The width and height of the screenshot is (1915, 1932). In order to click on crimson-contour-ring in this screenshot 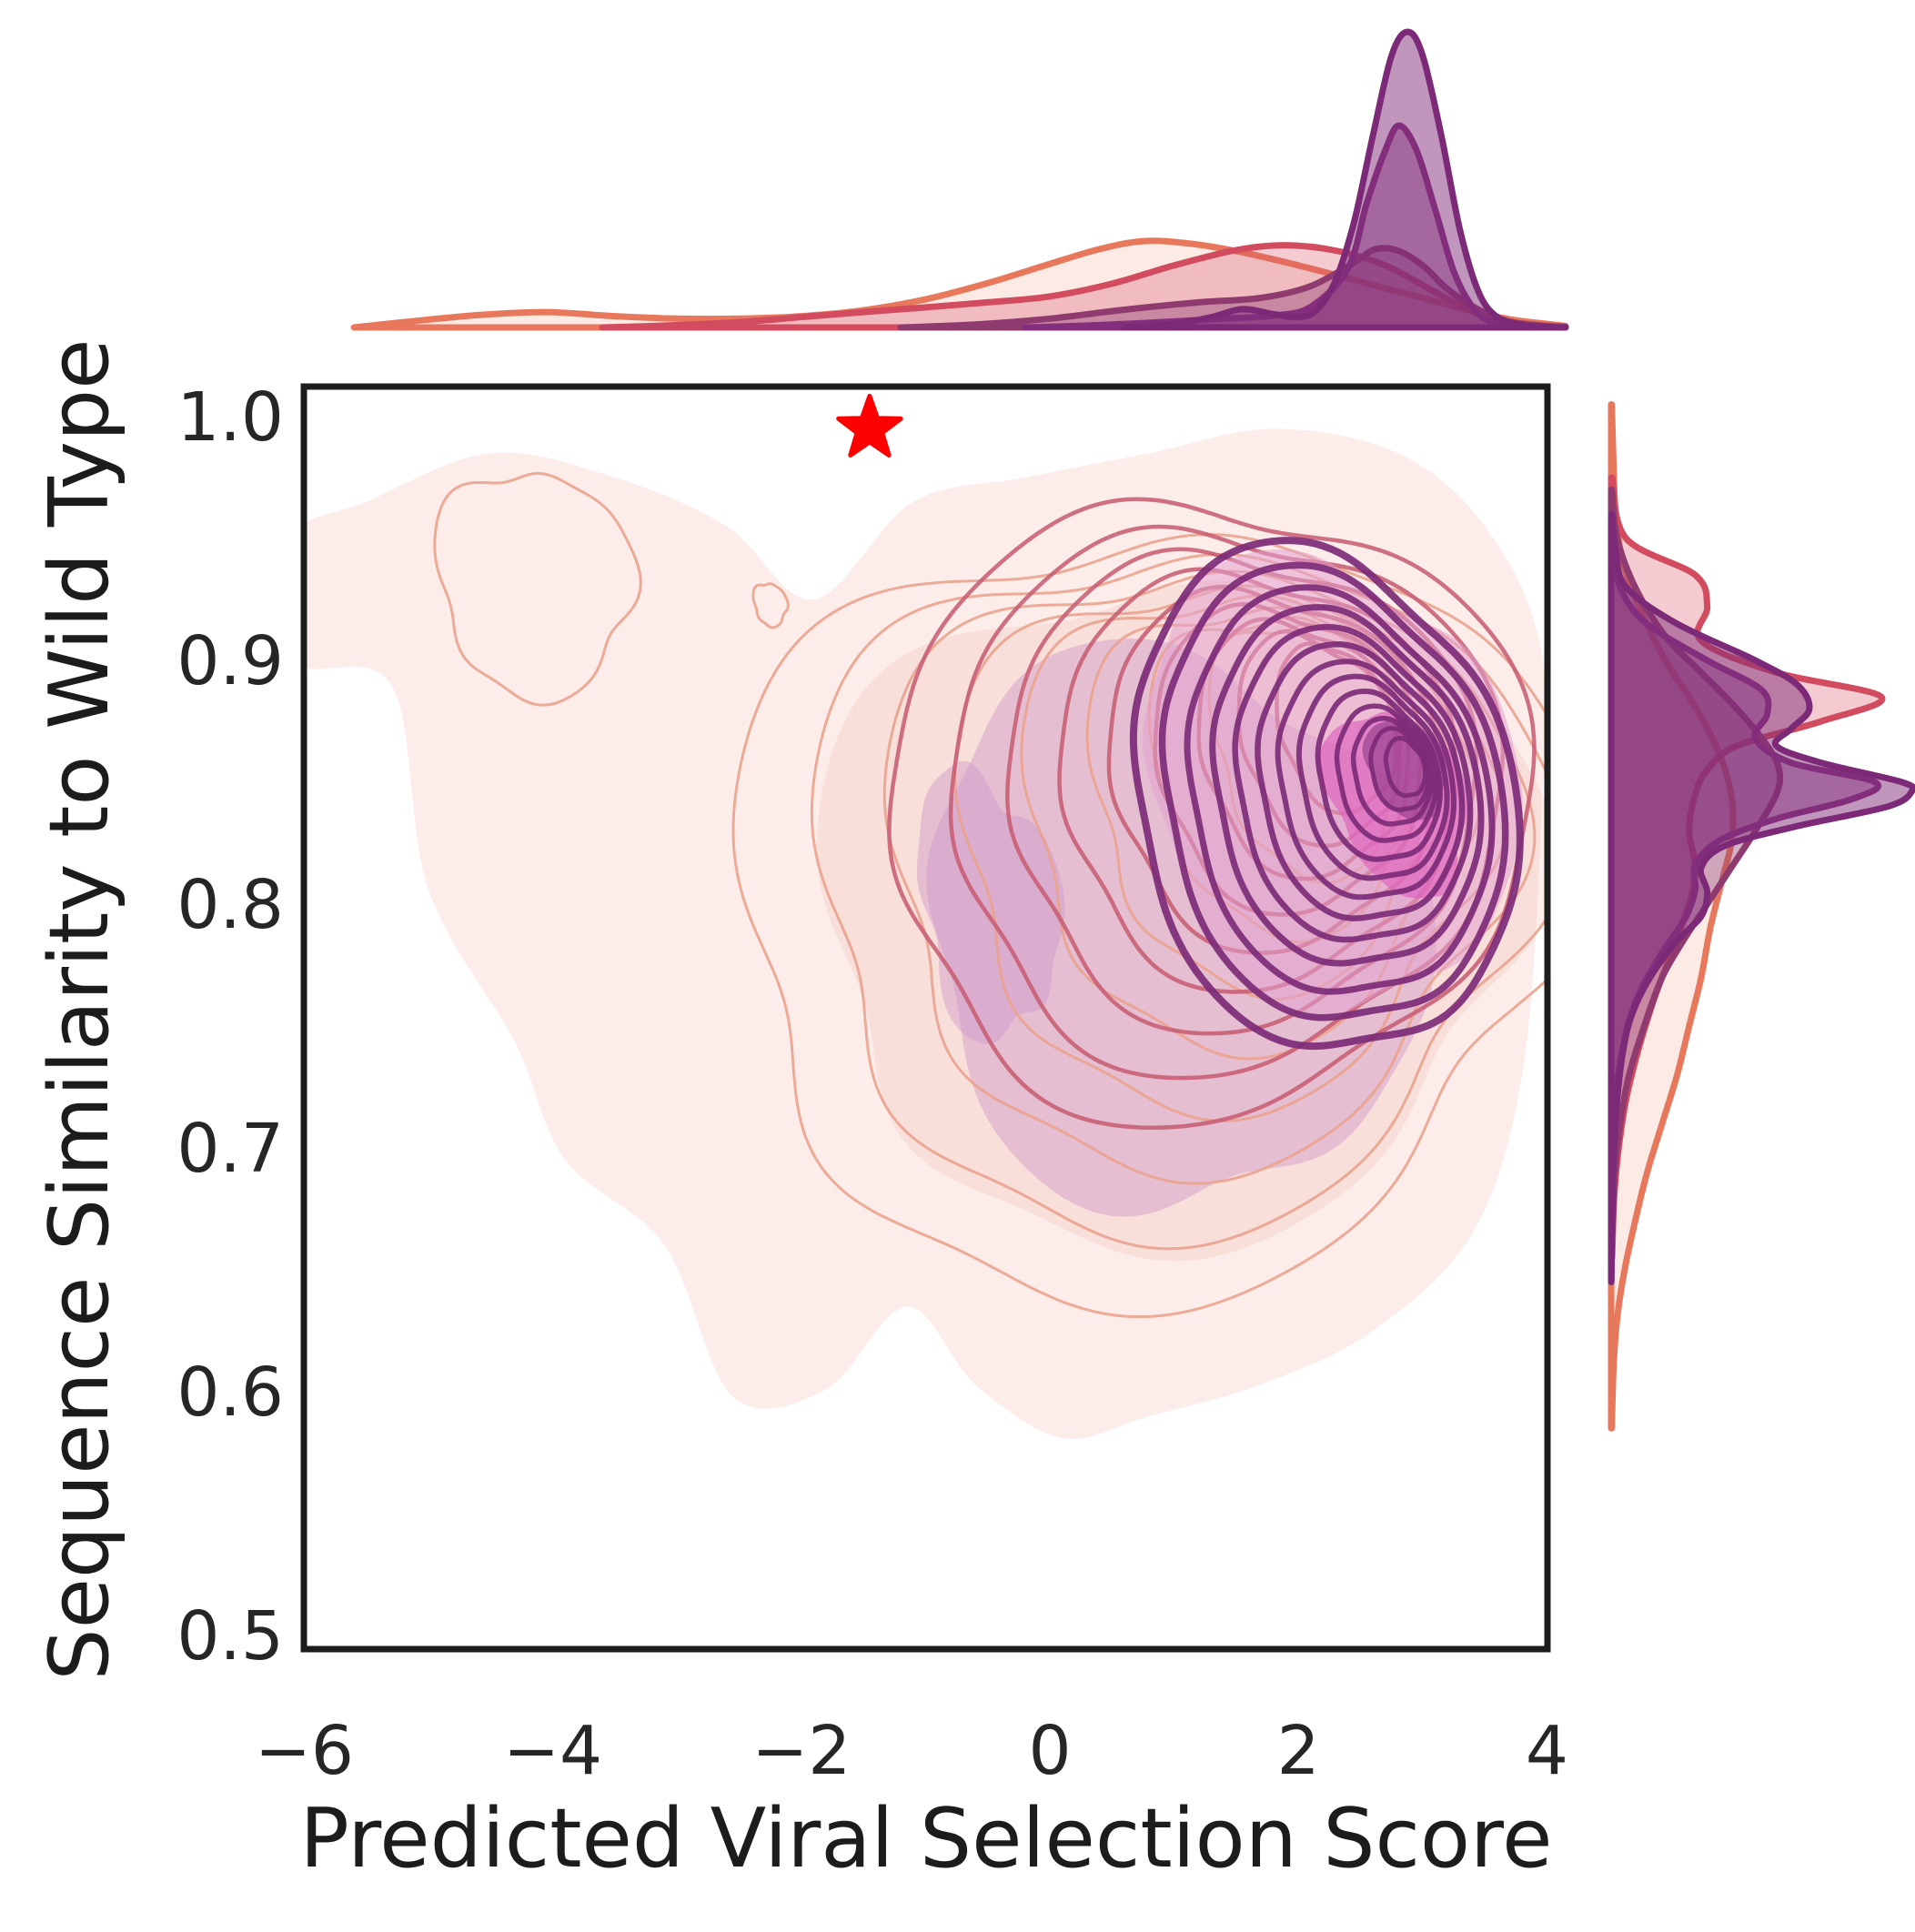, I will do `click(1212, 814)`.